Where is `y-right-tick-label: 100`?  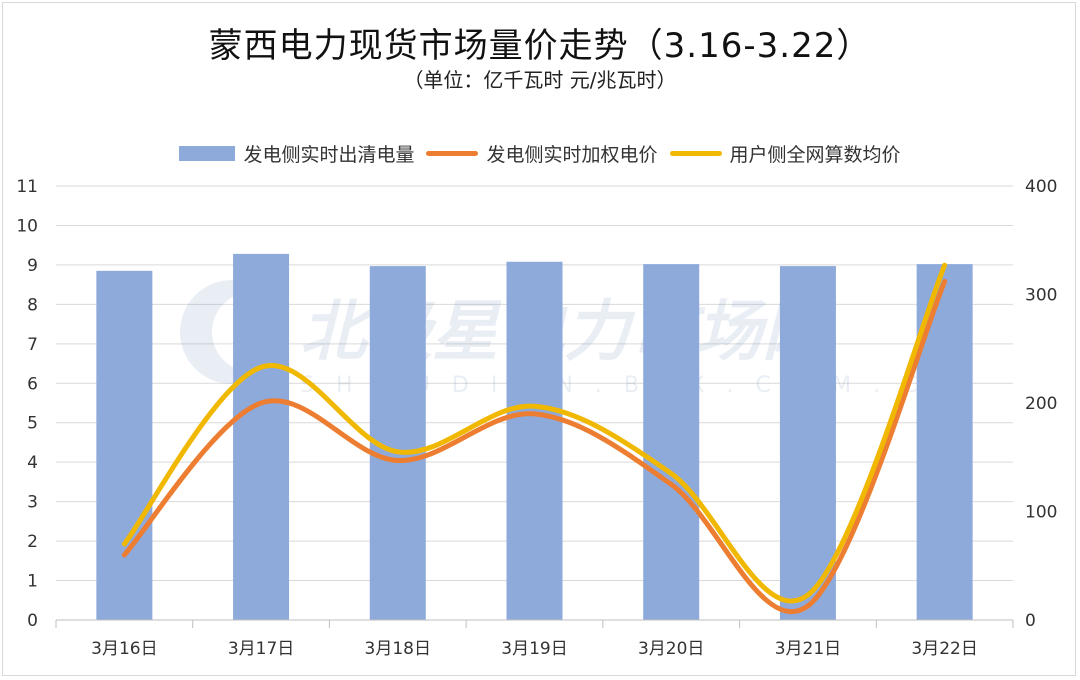
y-right-tick-label: 100 is located at coordinates (1041, 513).